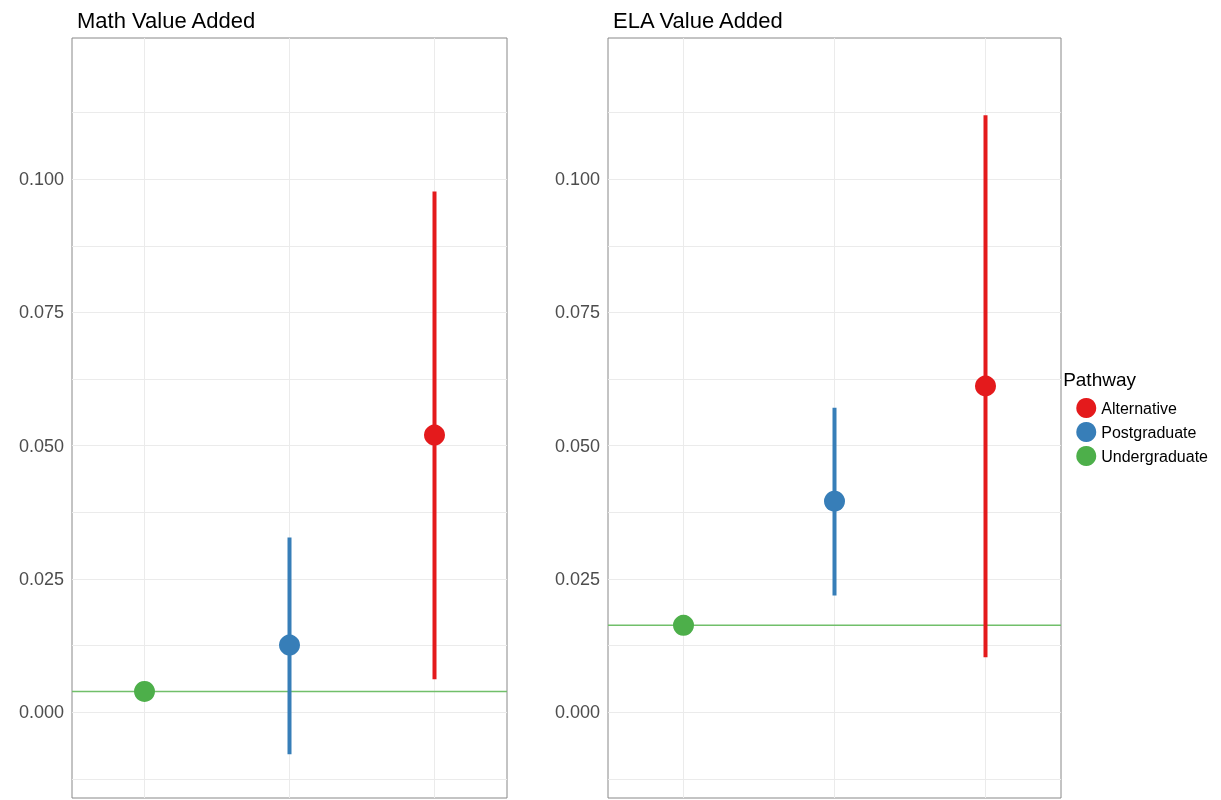 The image size is (1221, 800). I want to click on legend-title: Pathway, so click(1100, 379).